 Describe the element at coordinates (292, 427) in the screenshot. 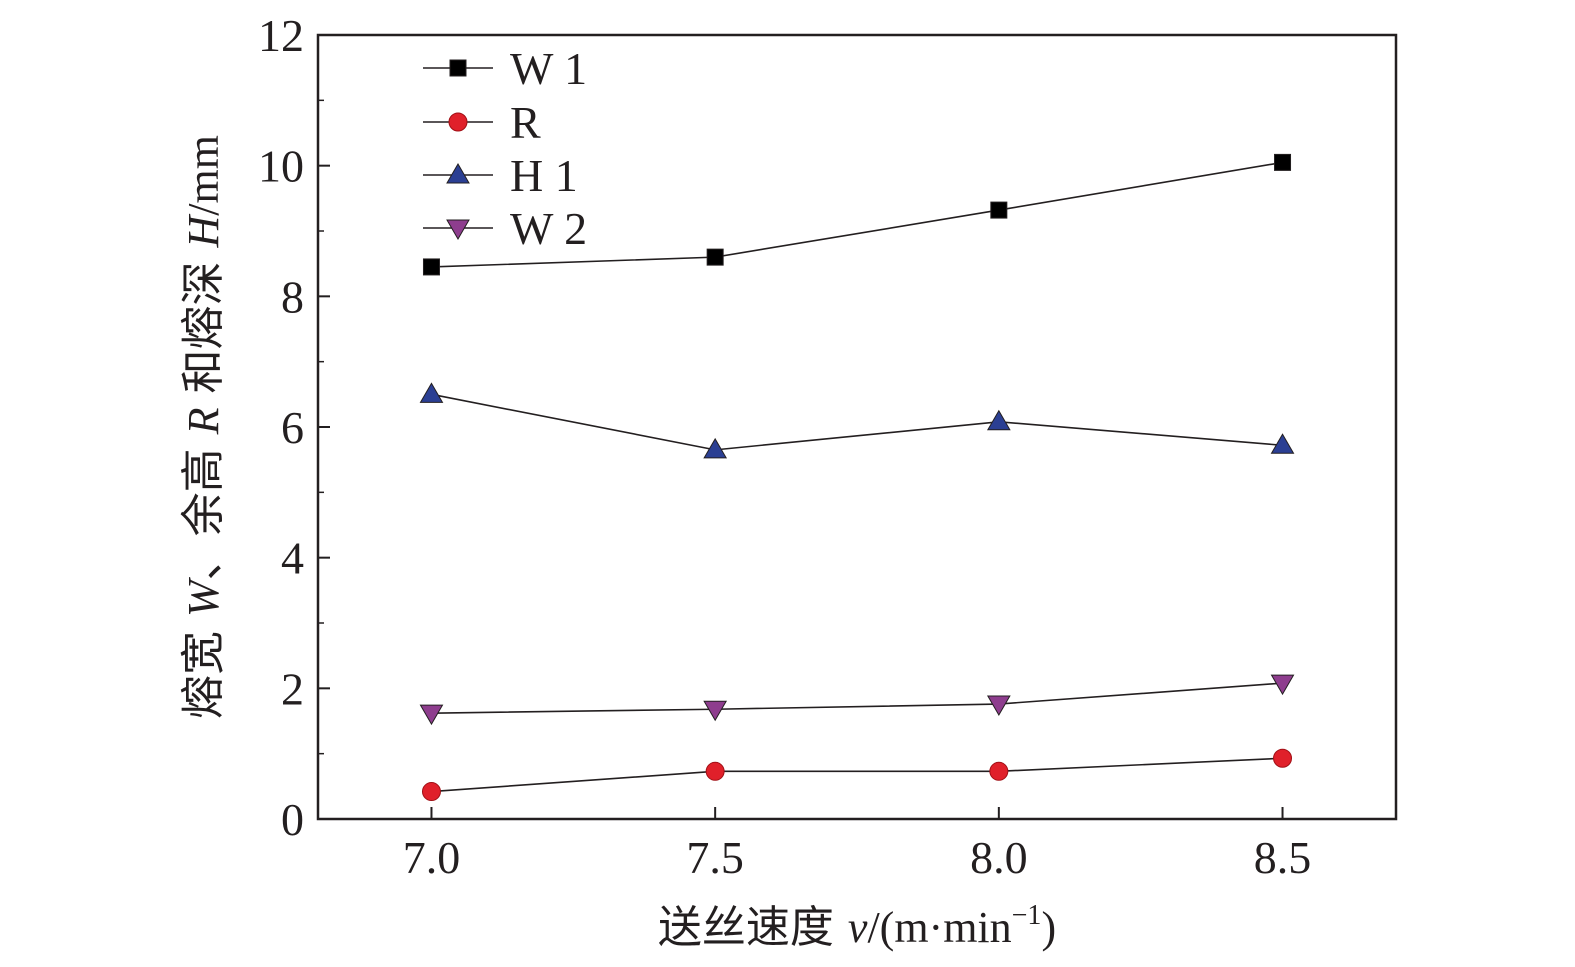

I see `y-tick-label: 6` at that location.